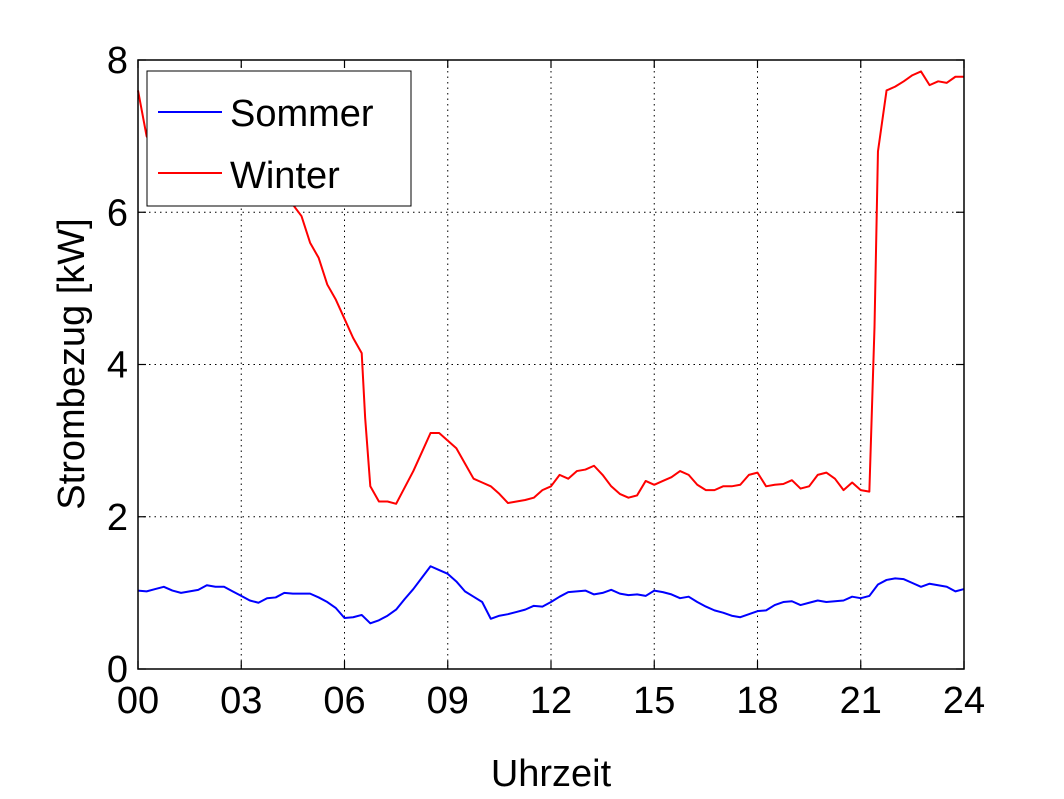  Describe the element at coordinates (302, 114) in the screenshot. I see `legend-label-sommer: Sommer` at that location.